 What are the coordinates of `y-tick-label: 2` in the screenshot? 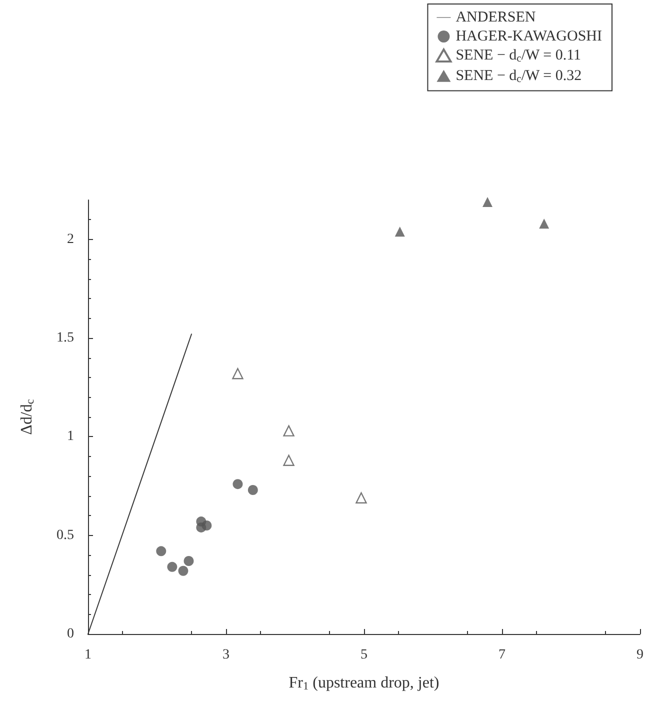 It's located at (70, 239).